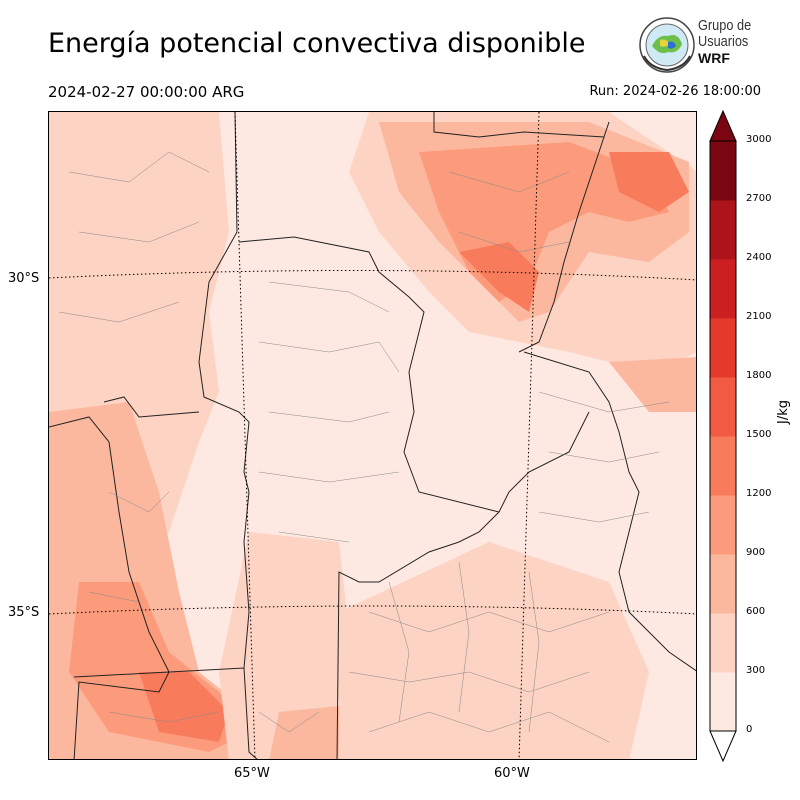 Image resolution: width=800 pixels, height=800 pixels. What do you see at coordinates (759, 257) in the screenshot?
I see `colorbar-tick-label: 2400` at bounding box center [759, 257].